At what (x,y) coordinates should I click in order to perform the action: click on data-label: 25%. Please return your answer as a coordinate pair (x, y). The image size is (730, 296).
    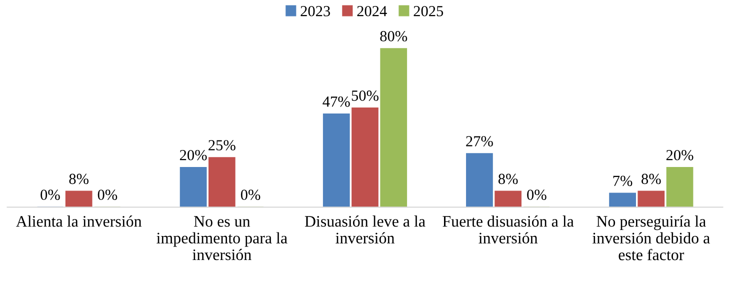
    Looking at the image, I should click on (222, 145).